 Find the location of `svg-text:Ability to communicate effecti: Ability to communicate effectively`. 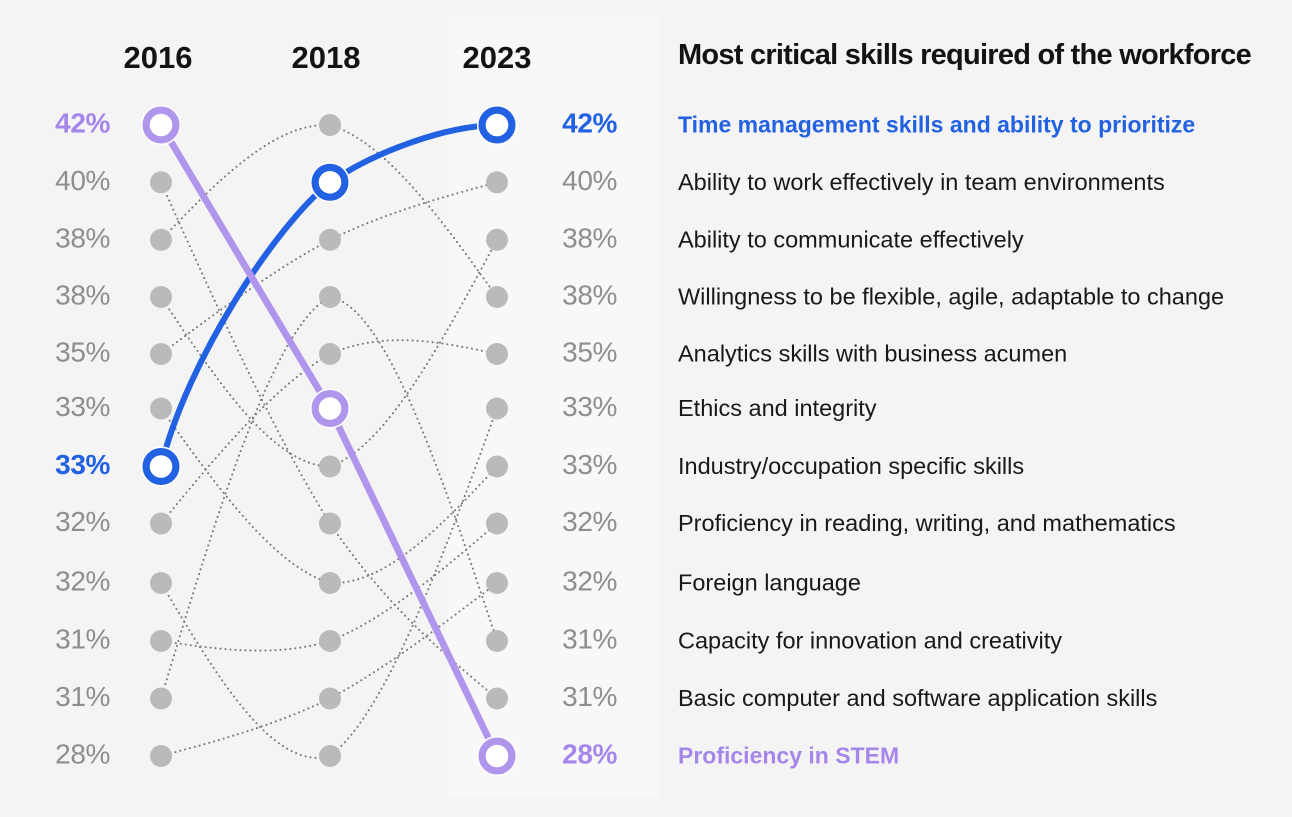

svg-text:Ability to communicate effecti: Ability to communicate effectively is located at coordinates (851, 239).